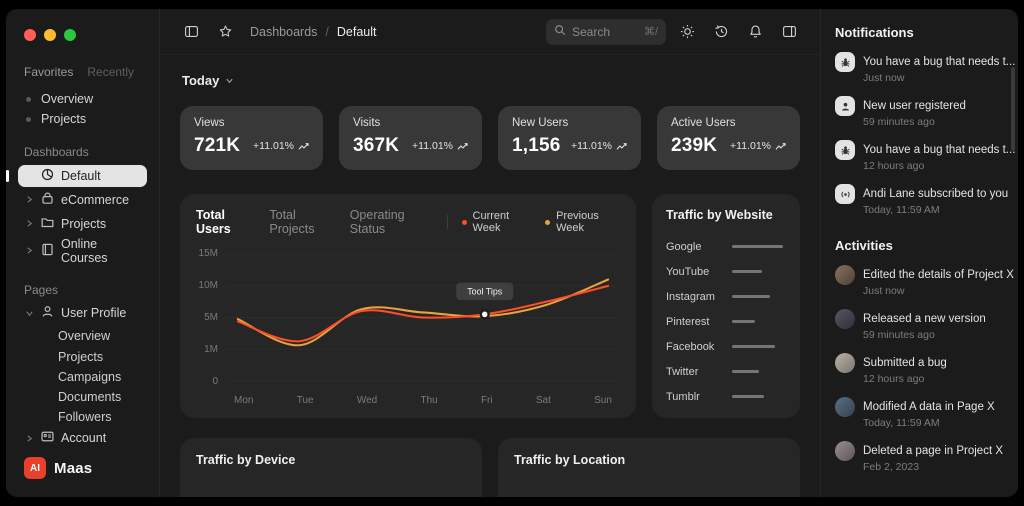  What do you see at coordinates (726, 246) in the screenshot?
I see `site-row-google: Google` at bounding box center [726, 246].